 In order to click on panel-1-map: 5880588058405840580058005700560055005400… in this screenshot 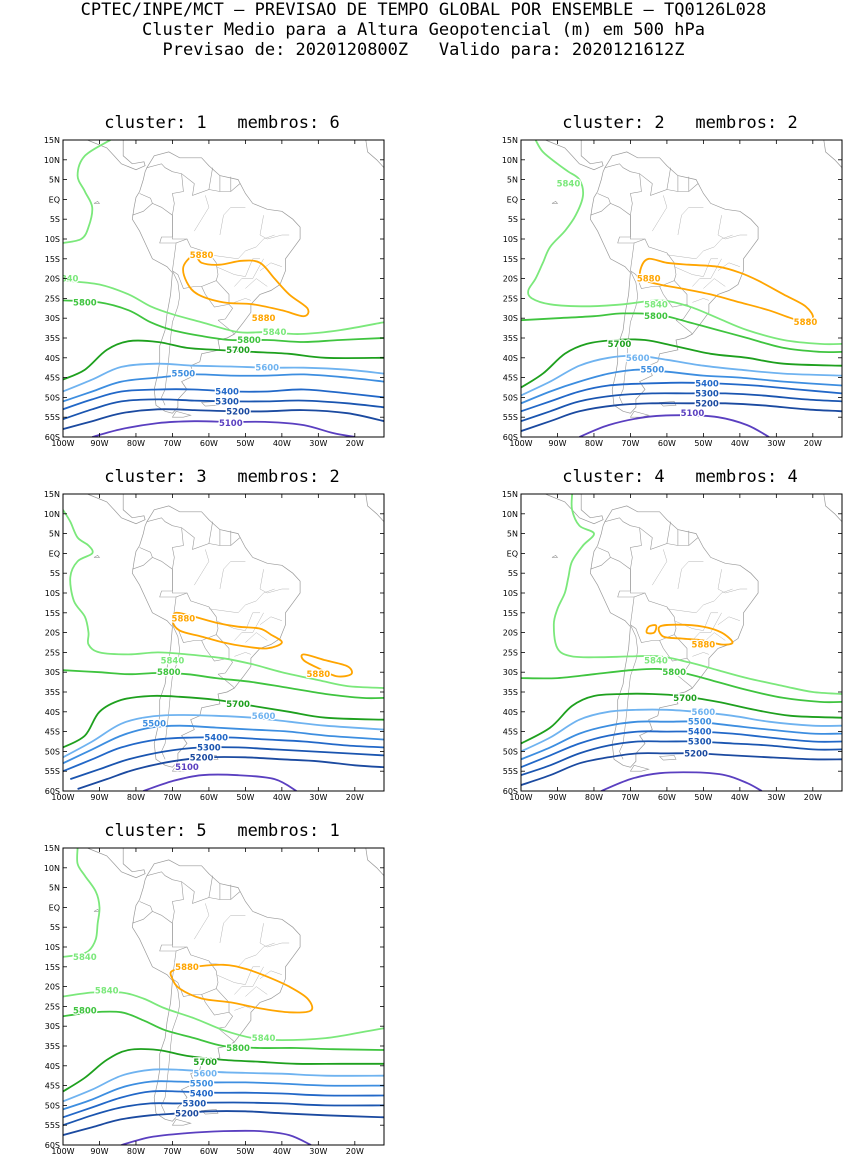, I will do `click(214, 292)`.